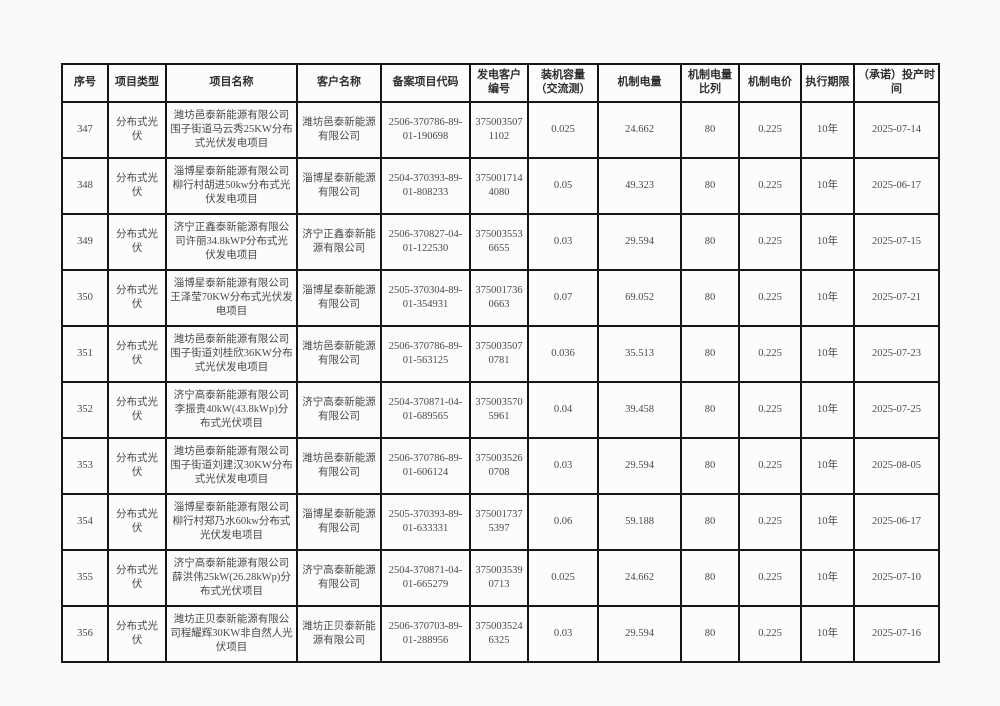  What do you see at coordinates (896, 298) in the screenshot?
I see `table-cell: 2025-07-21` at bounding box center [896, 298].